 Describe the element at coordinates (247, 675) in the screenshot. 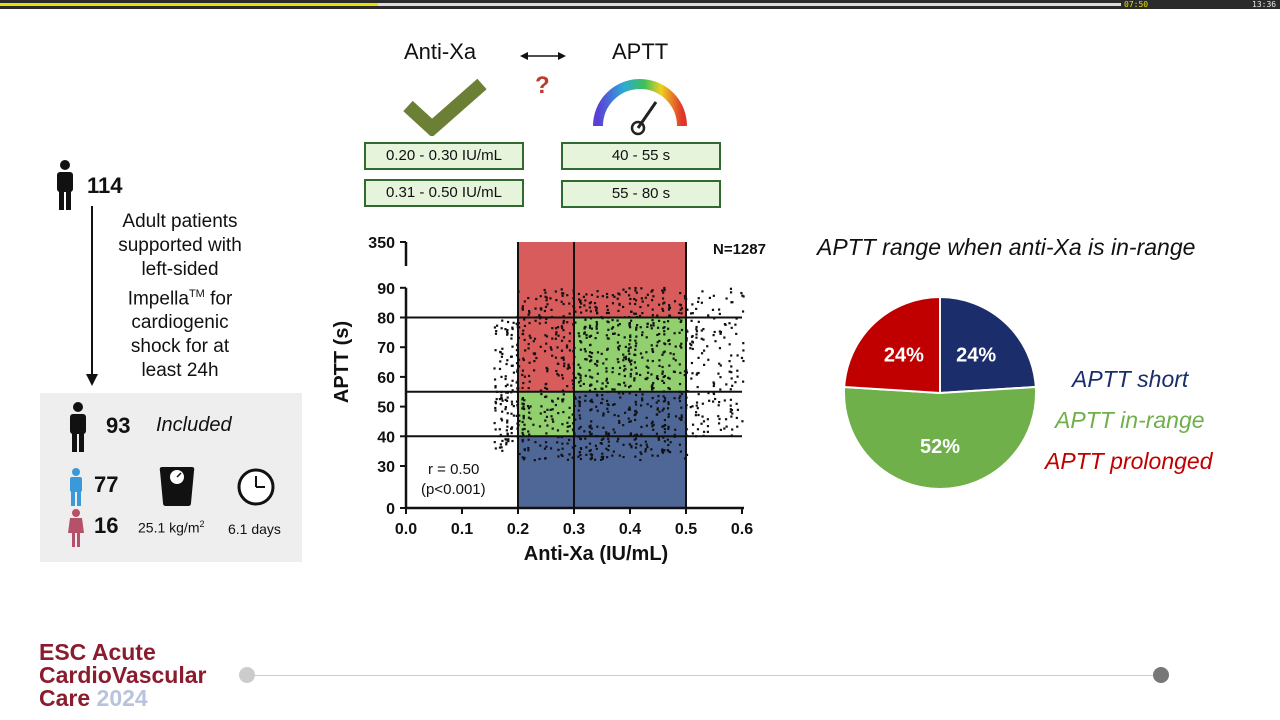

I see `slide-nav-start-dot` at that location.